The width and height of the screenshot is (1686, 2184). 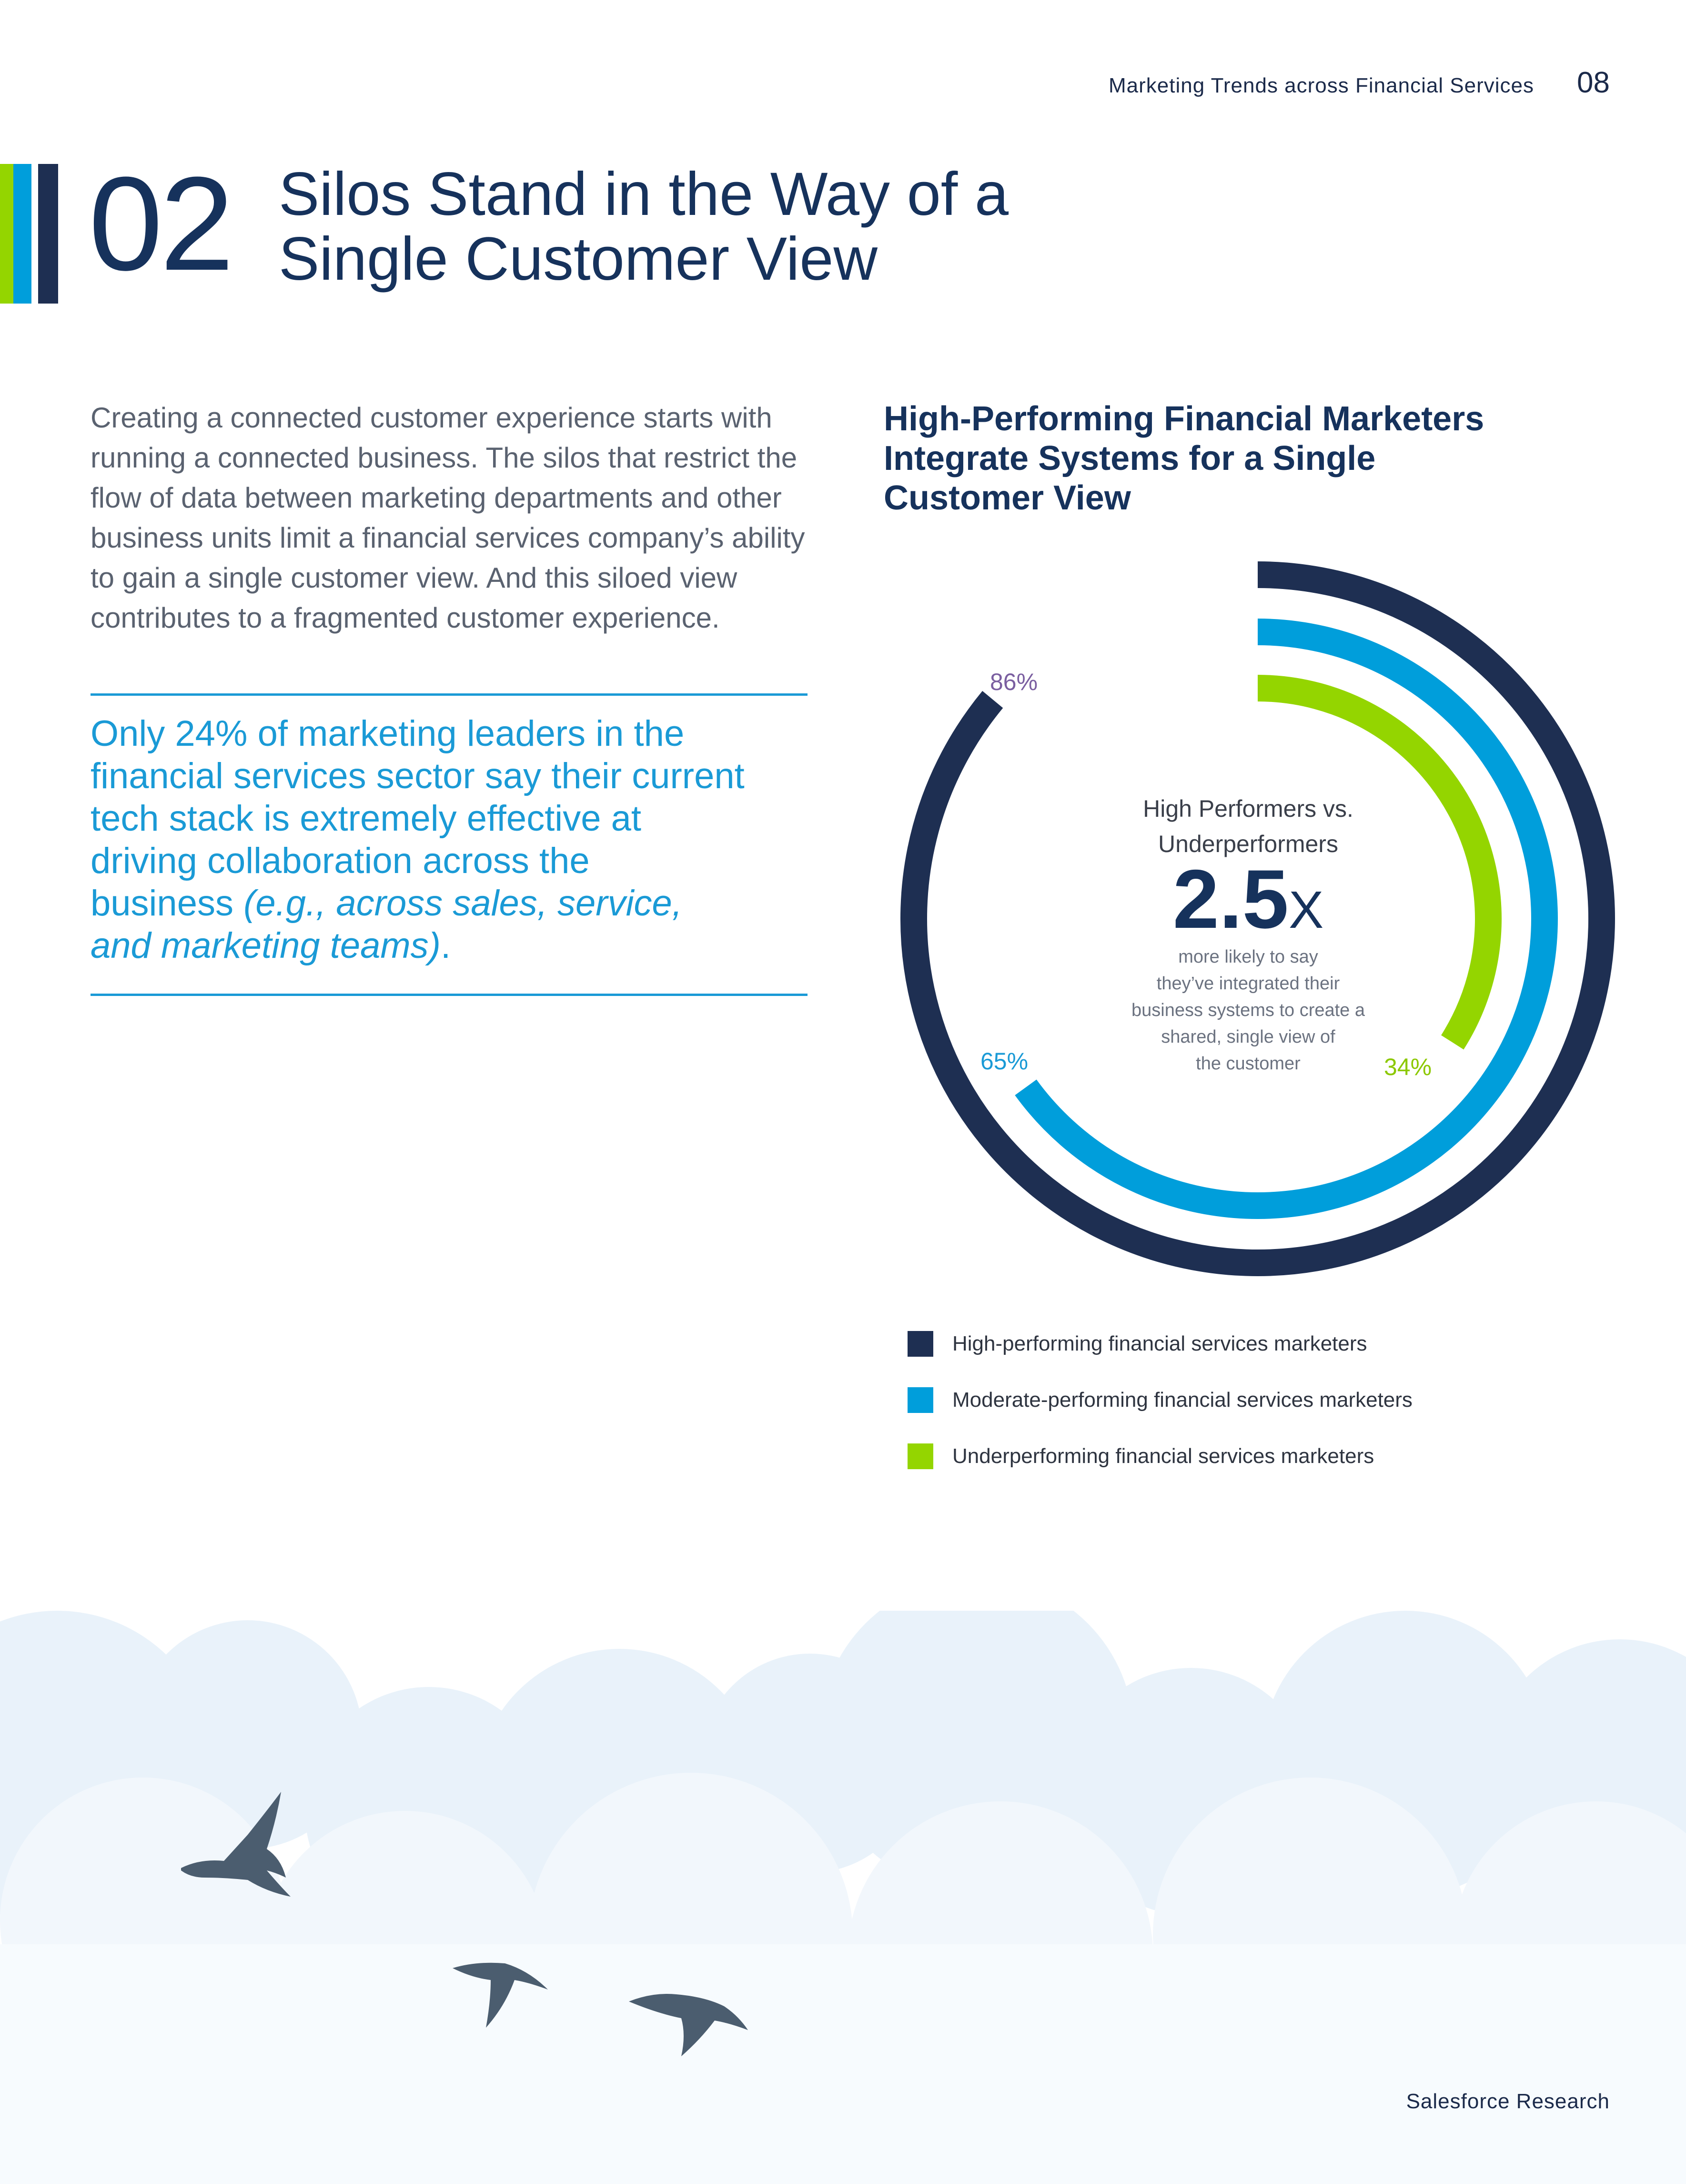 What do you see at coordinates (1230, 900) in the screenshot?
I see `center-big-number: 2.5` at bounding box center [1230, 900].